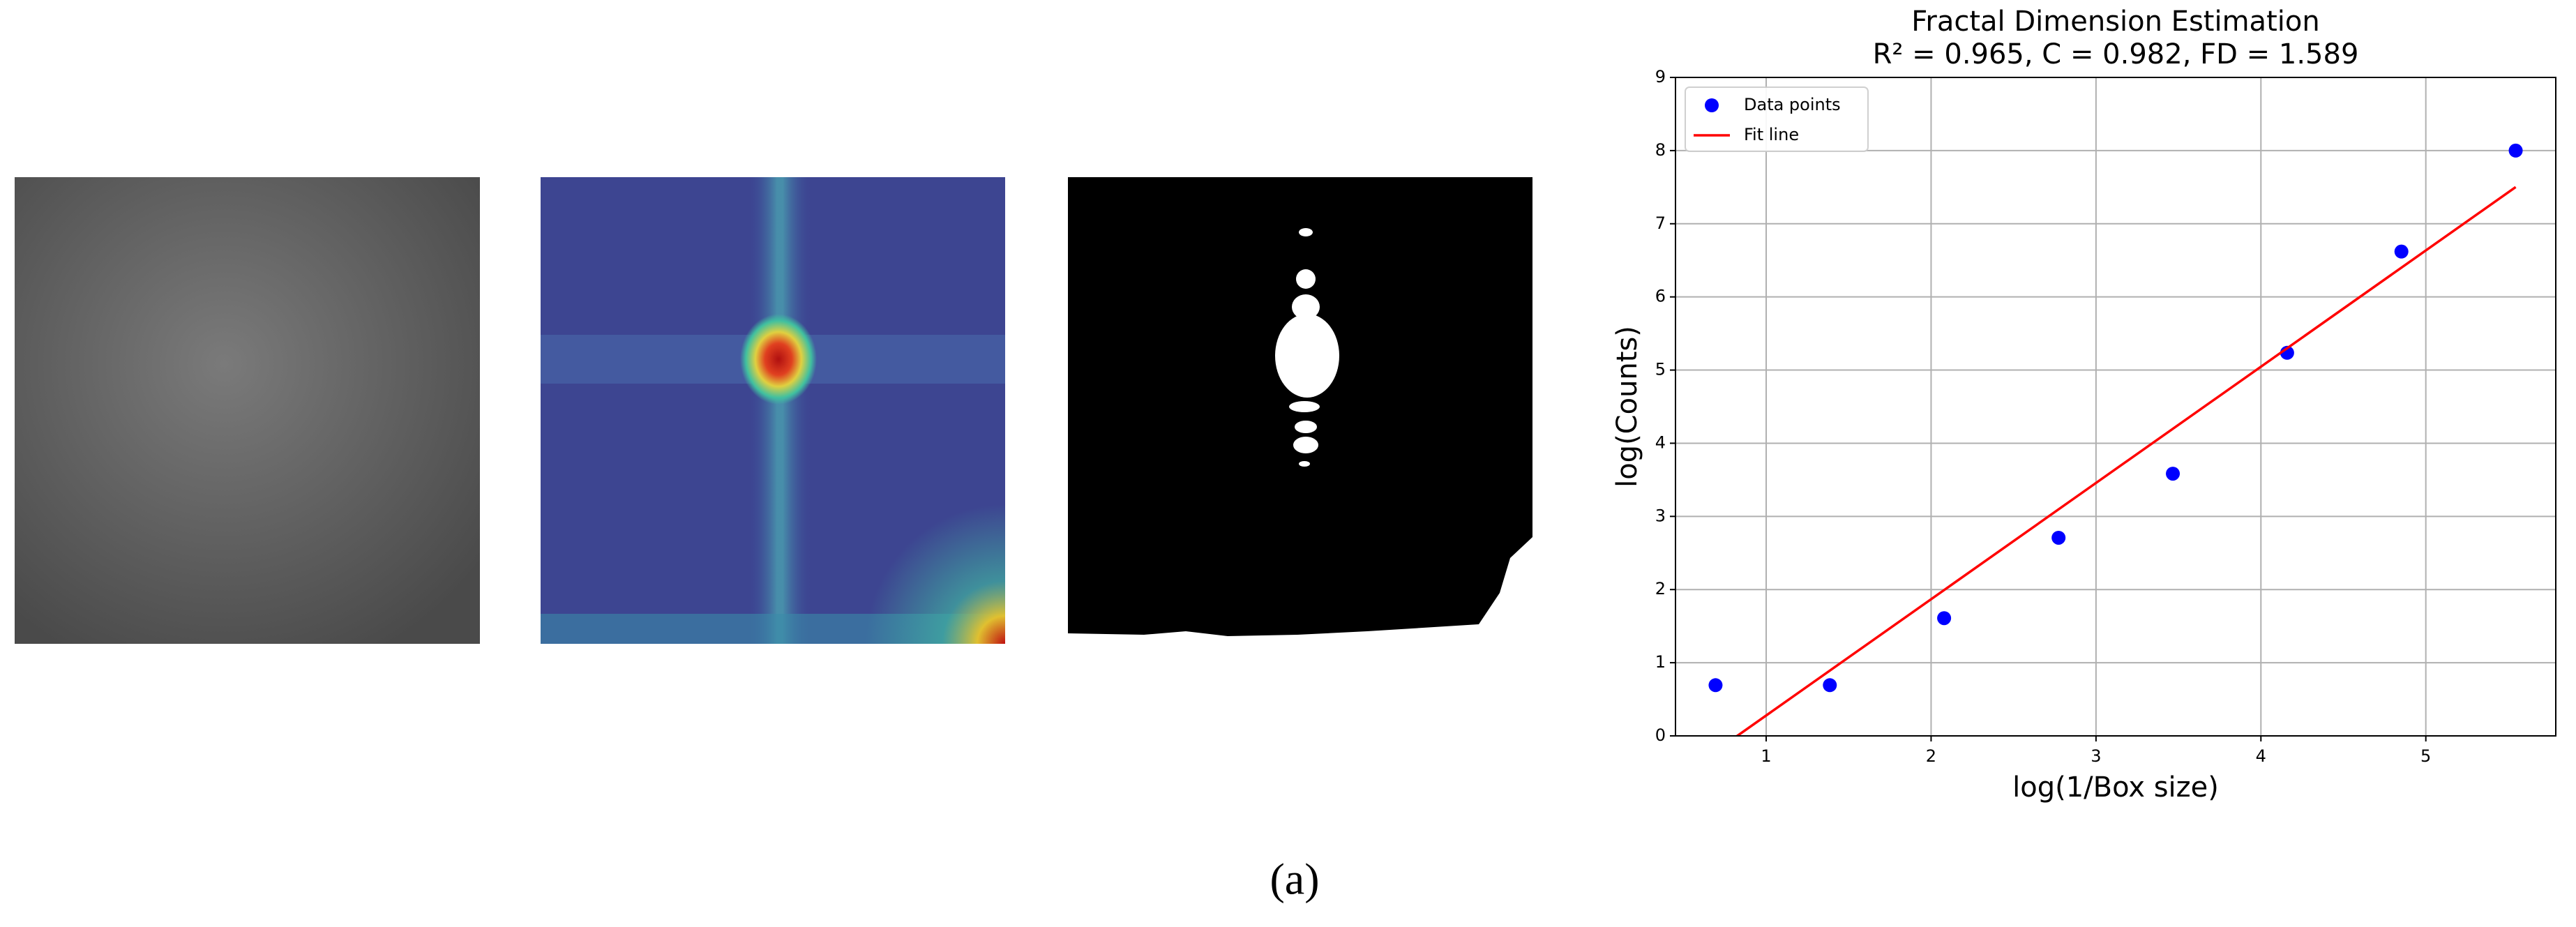 The width and height of the screenshot is (2576, 927). I want to click on y-tick-label: 7, so click(1660, 223).